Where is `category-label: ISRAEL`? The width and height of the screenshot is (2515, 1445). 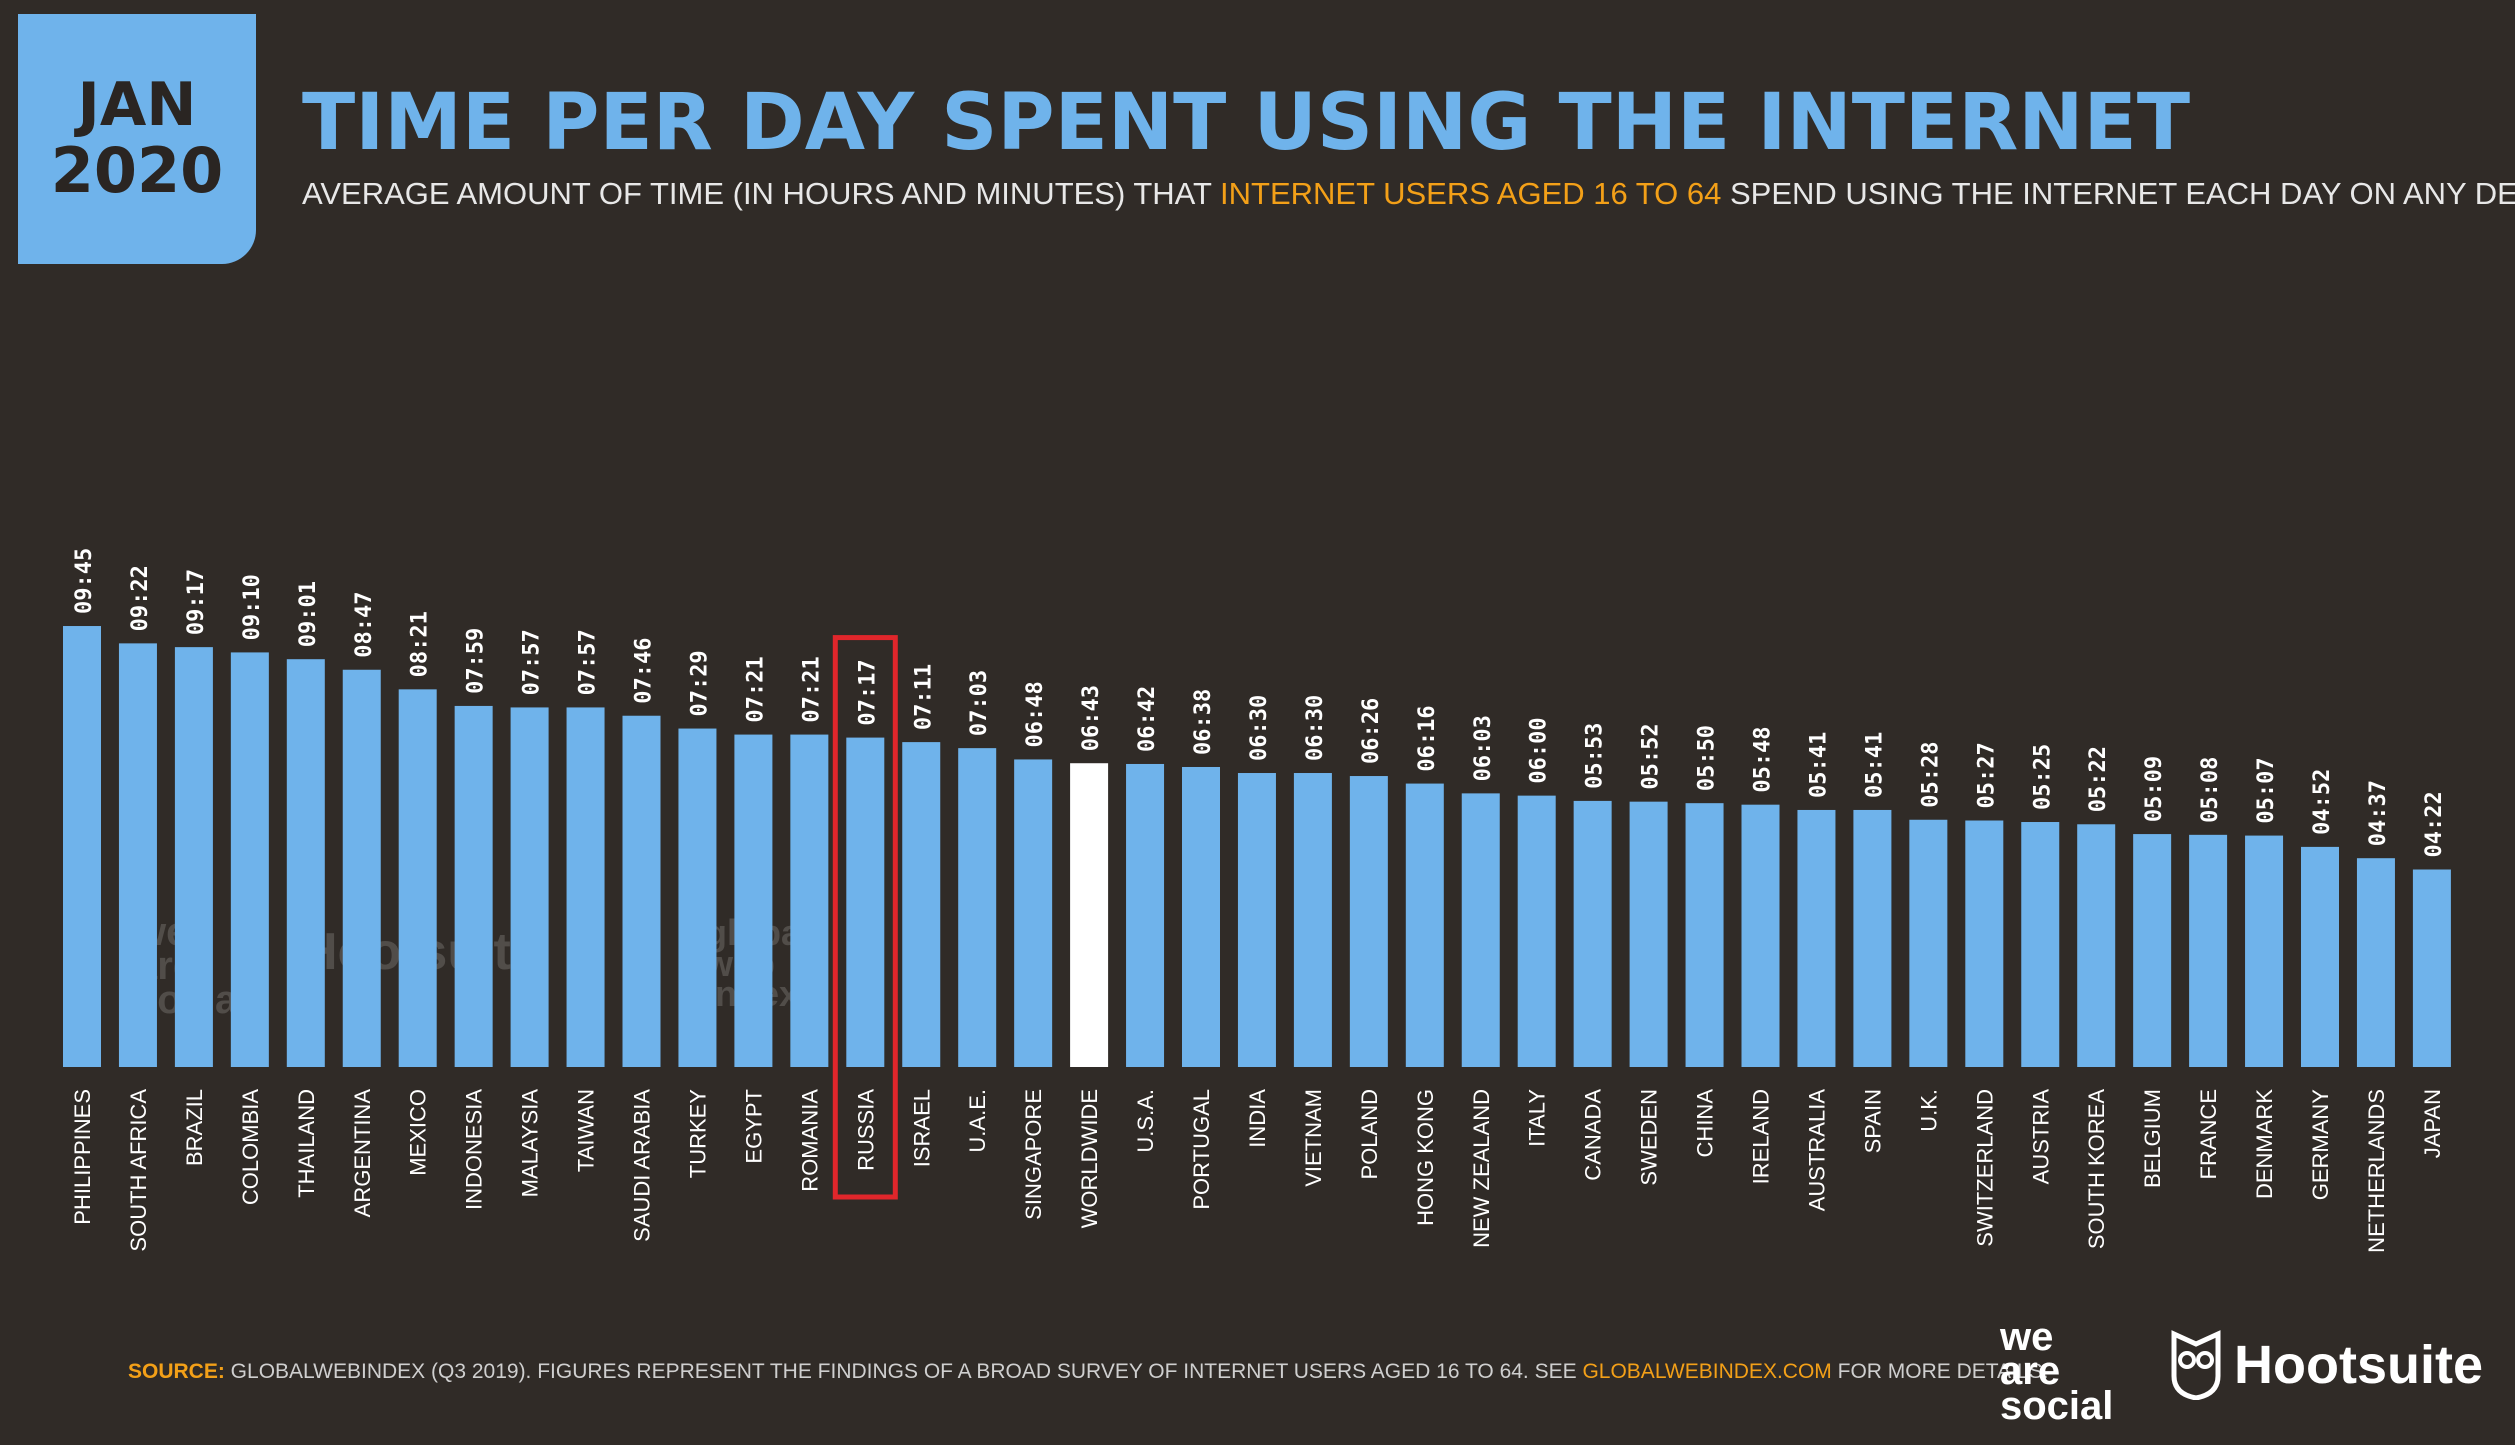 category-label: ISRAEL is located at coordinates (921, 1128).